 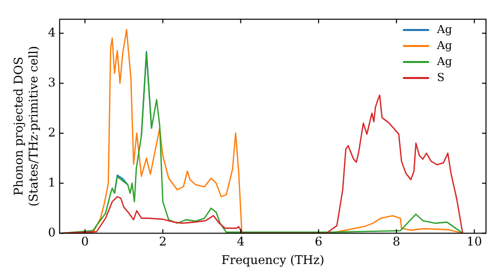 What do you see at coordinates (52, 182) in the screenshot?
I see `y-tick-label: 1` at bounding box center [52, 182].